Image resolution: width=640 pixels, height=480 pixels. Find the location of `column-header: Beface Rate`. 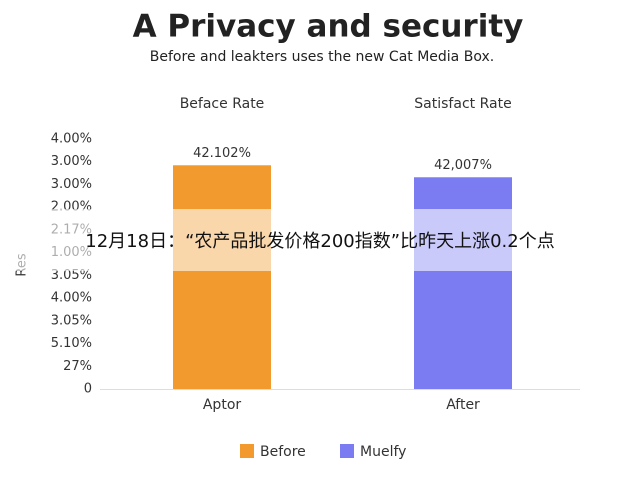

column-header: Beface Rate is located at coordinates (222, 104).